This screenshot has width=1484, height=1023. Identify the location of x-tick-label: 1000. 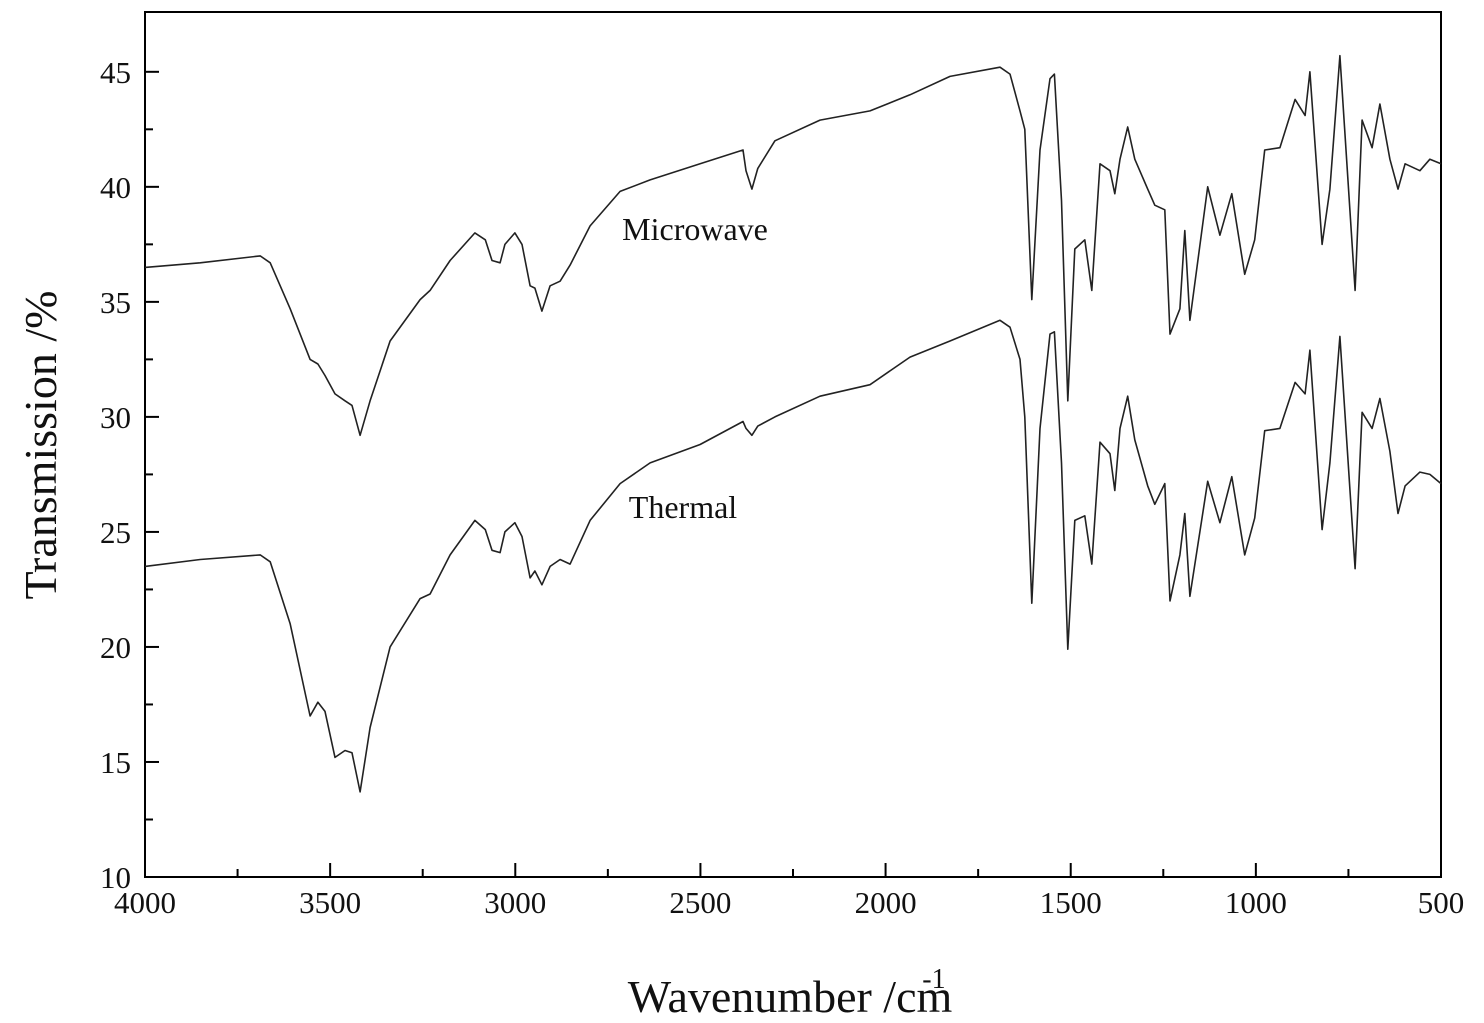
(1256, 902).